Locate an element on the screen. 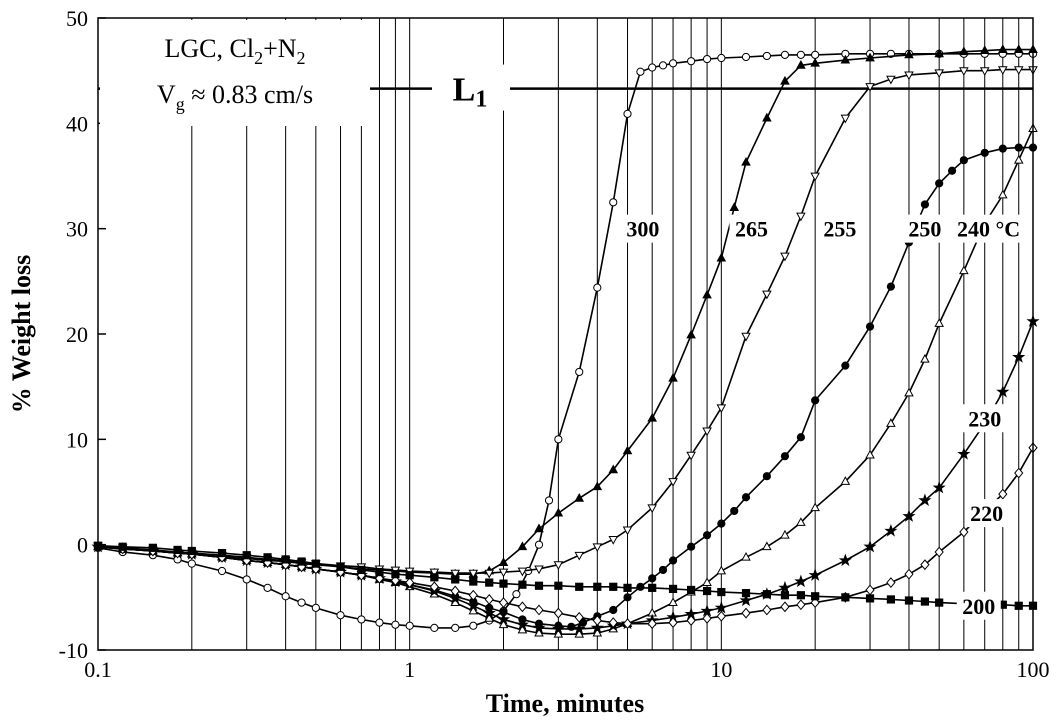 The image size is (1062, 724). series-label-bg-240C is located at coordinates (988, 228).